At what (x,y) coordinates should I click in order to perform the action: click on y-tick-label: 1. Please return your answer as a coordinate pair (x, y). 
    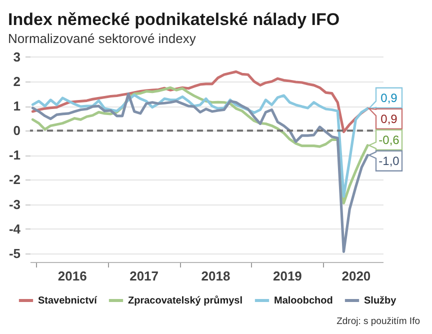
    Looking at the image, I should click on (16, 106).